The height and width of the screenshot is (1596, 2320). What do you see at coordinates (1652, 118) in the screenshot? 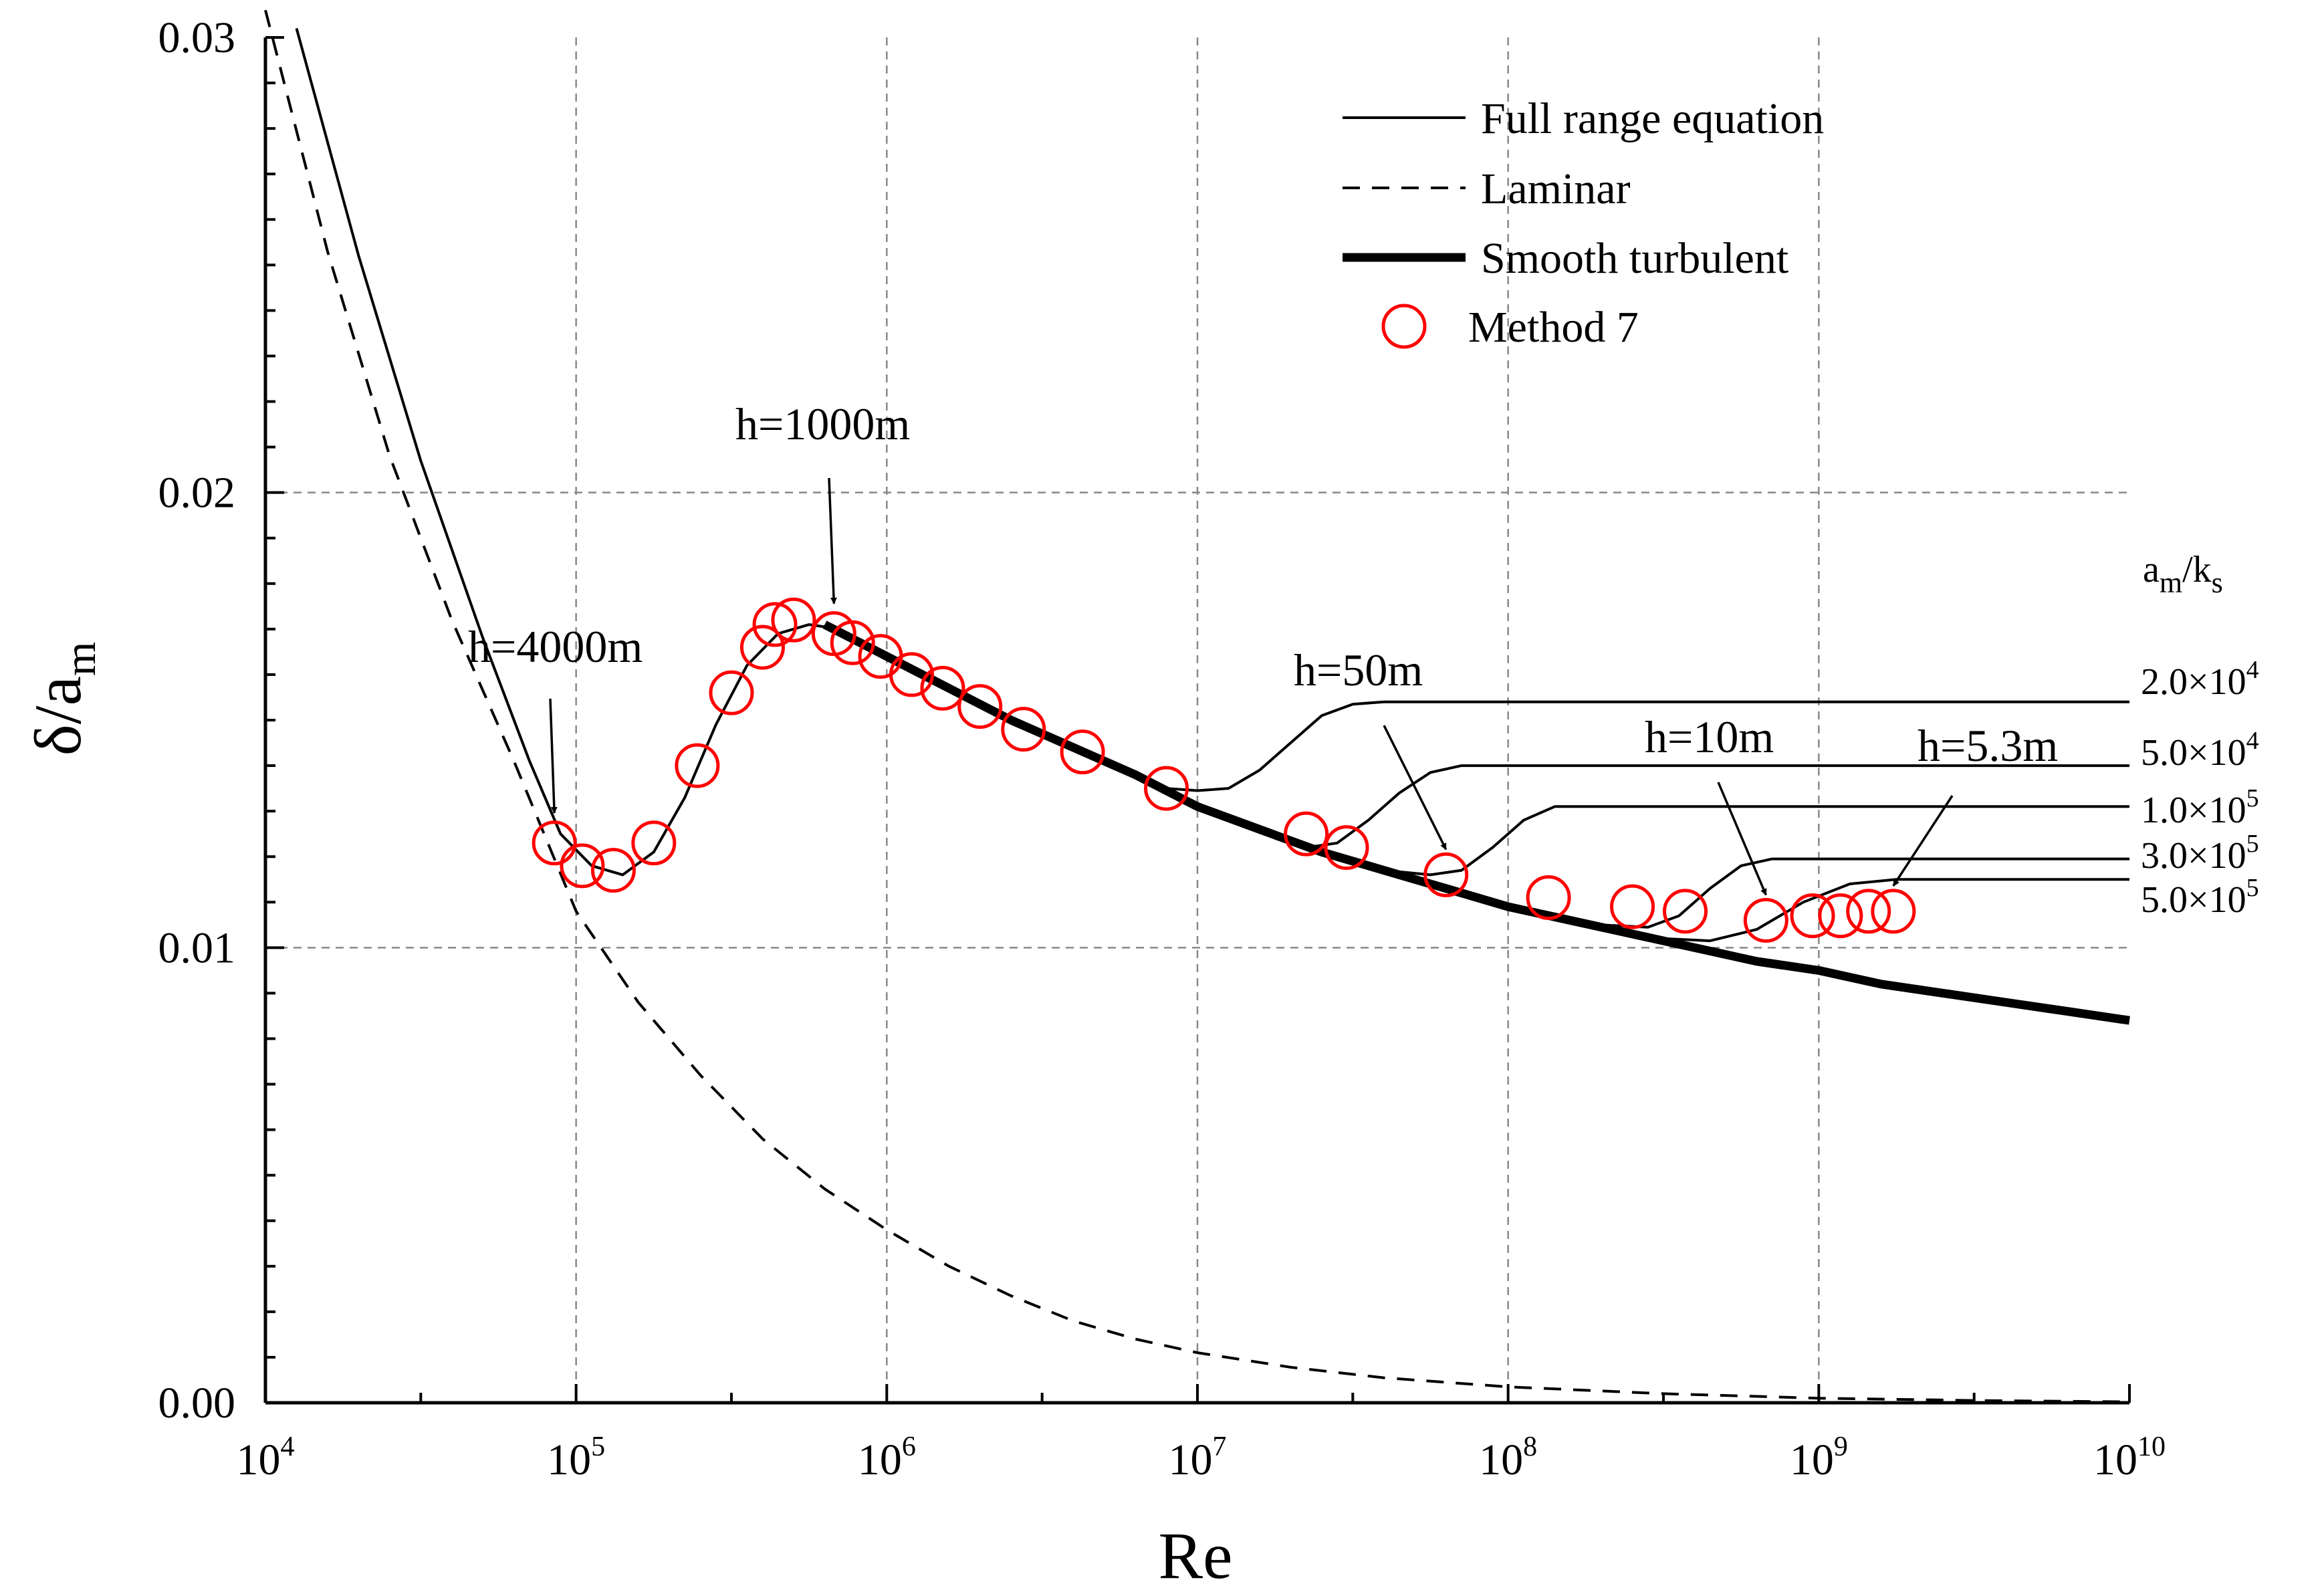
I see `legend-label-full-range: Full range equation` at bounding box center [1652, 118].